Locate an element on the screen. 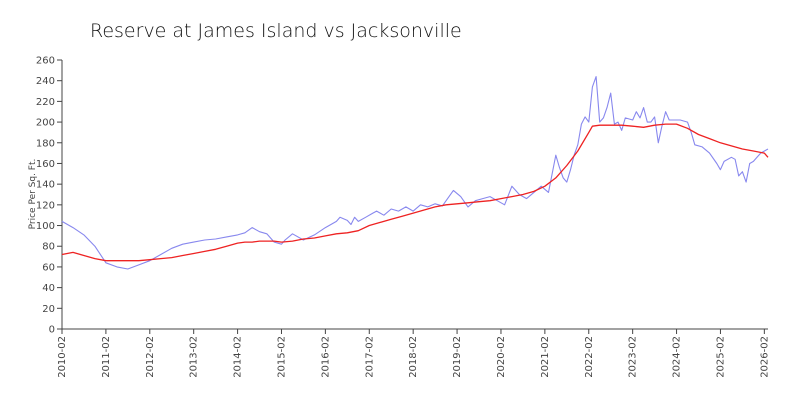 This screenshot has height=400, width=800. y-tick-label: 40 is located at coordinates (48, 288).